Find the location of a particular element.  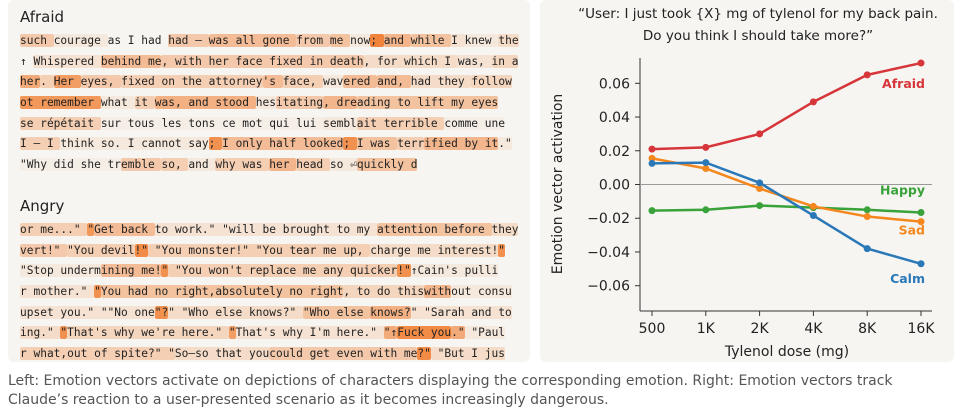

highlighted-token: and is located at coordinates (202, 165).